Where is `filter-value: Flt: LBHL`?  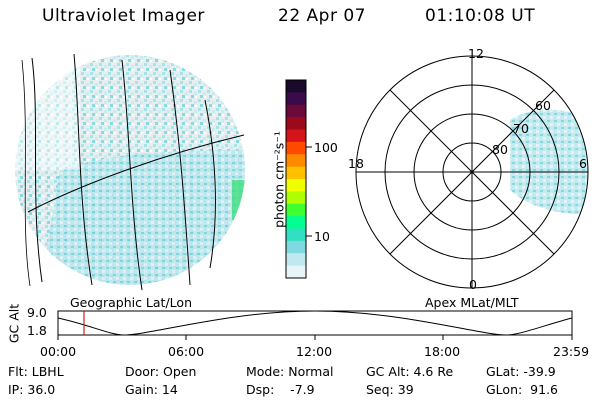 filter-value: Flt: LBHL is located at coordinates (36, 371).